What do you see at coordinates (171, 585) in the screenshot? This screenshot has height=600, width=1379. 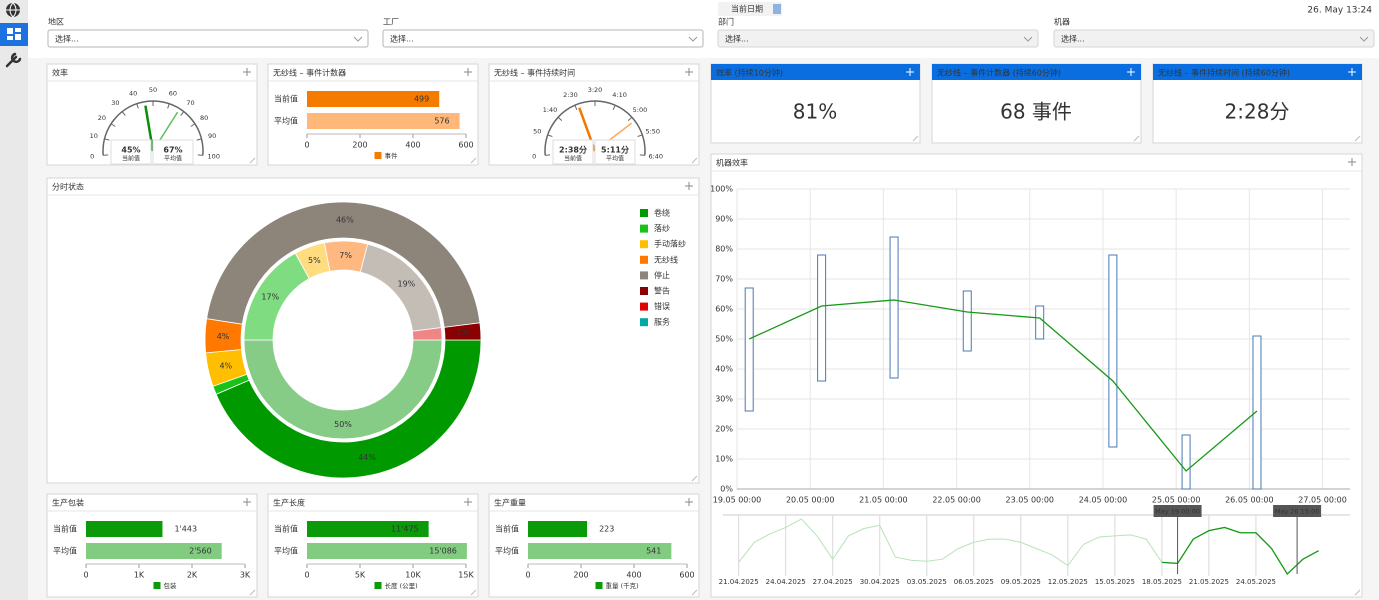 I see `legend-label: 包装` at bounding box center [171, 585].